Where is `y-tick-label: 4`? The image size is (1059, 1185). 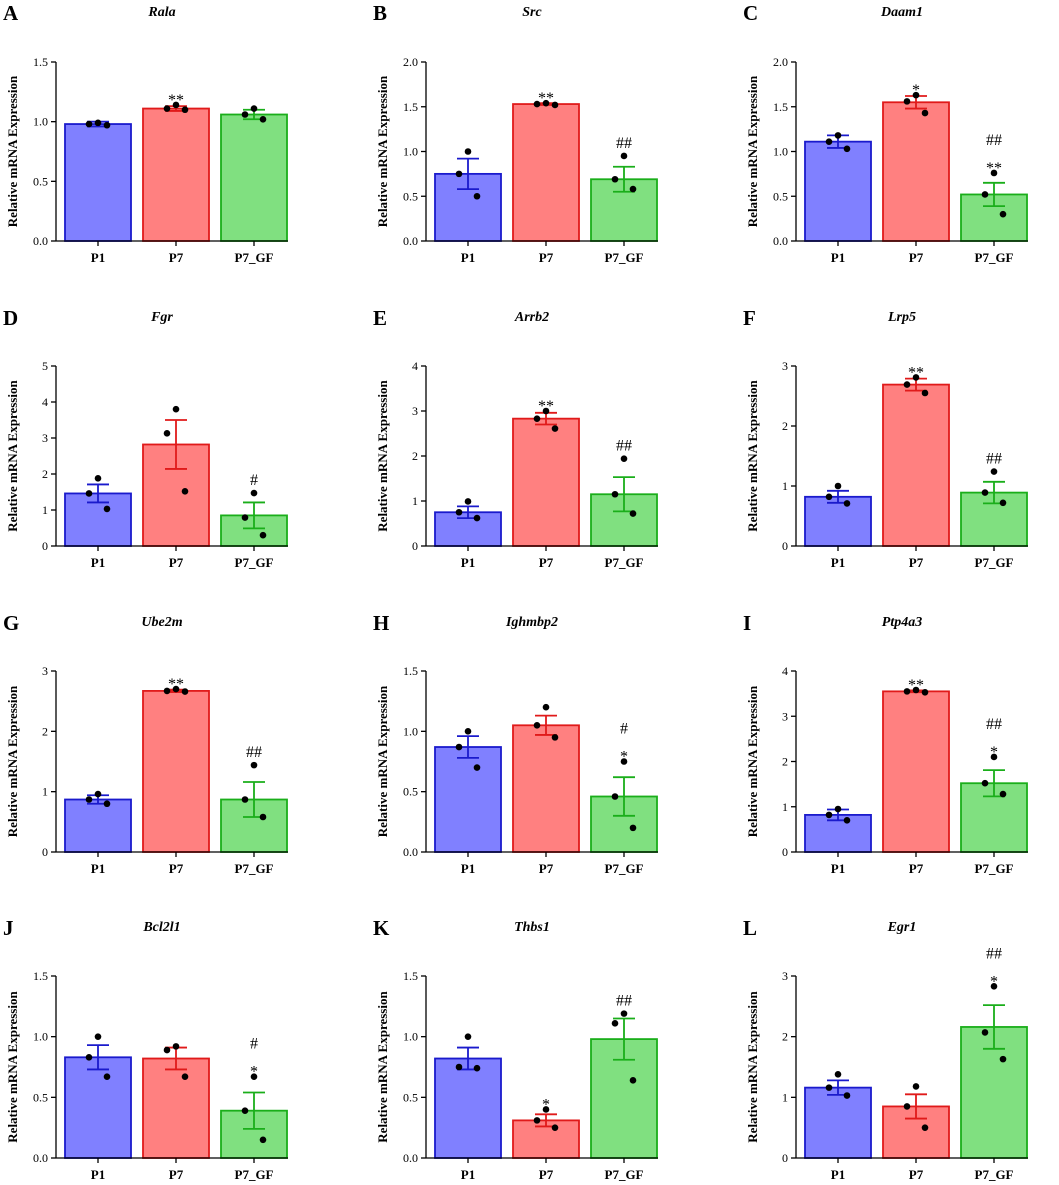
y-tick-label: 4 is located at coordinates (785, 671).